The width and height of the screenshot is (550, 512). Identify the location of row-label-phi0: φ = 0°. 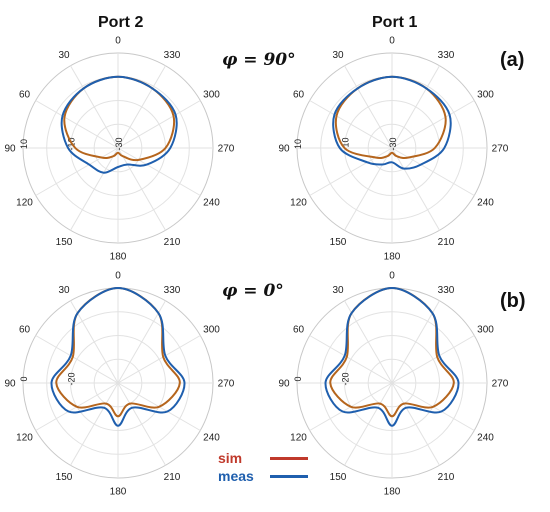
(253, 291).